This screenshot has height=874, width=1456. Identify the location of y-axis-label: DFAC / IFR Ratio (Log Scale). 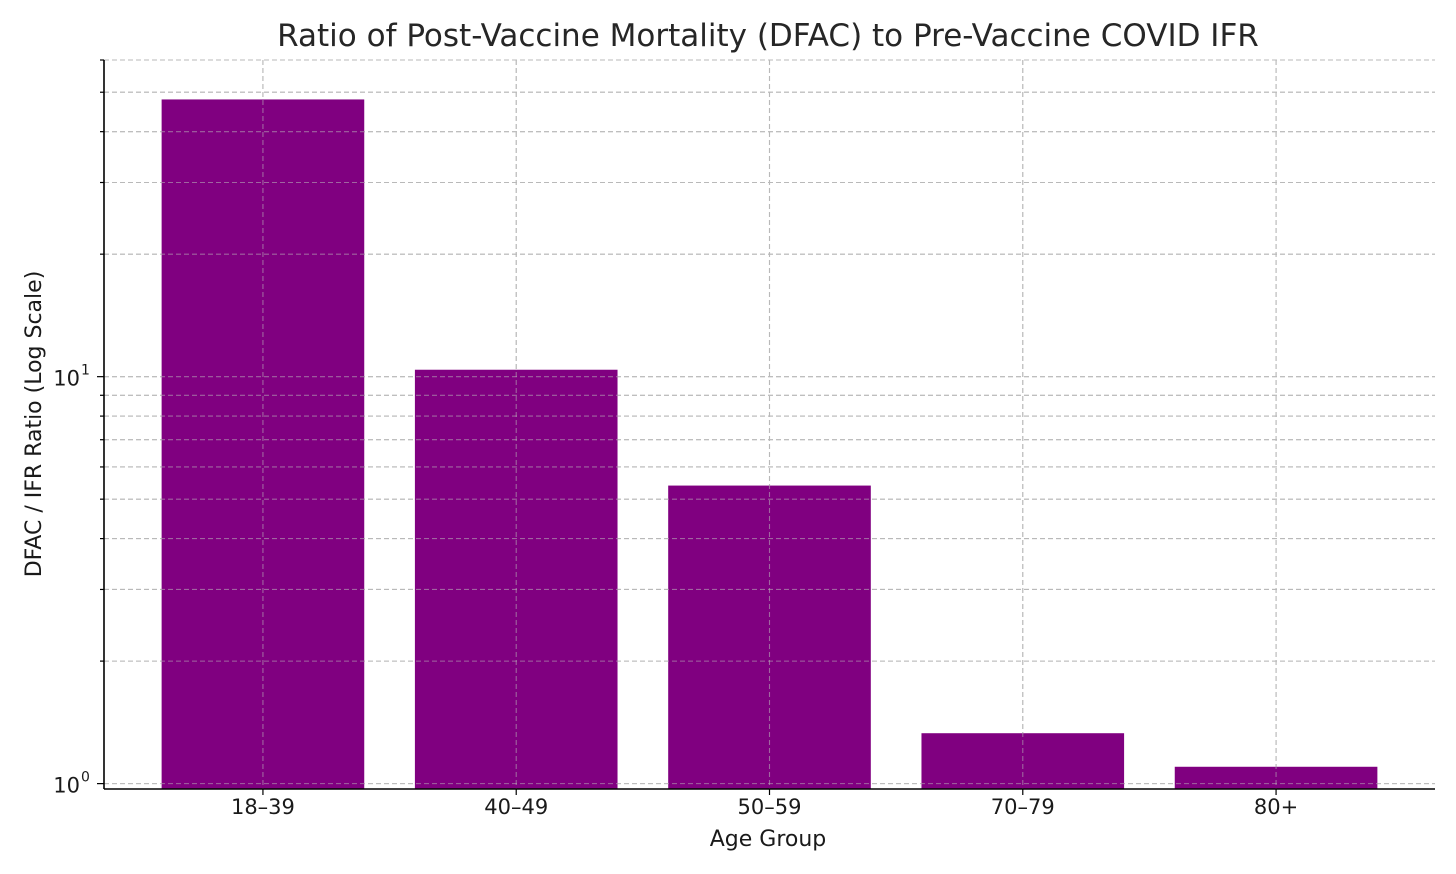
(34, 424).